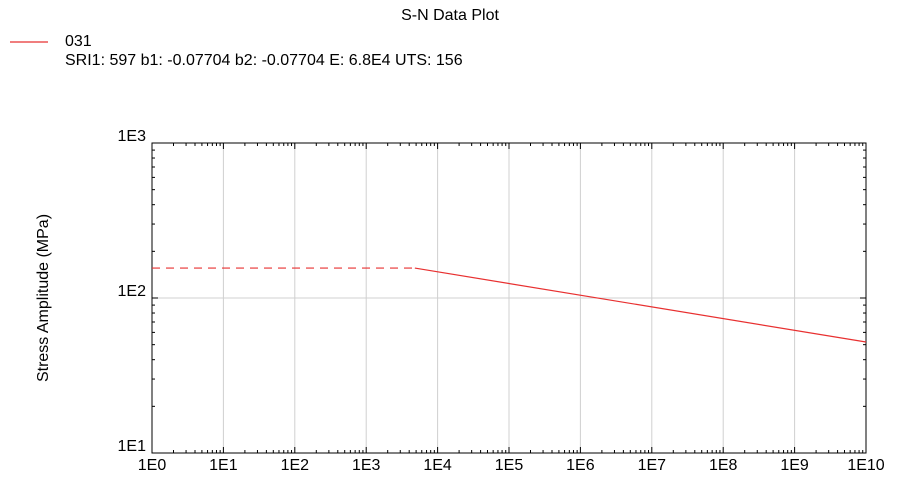 This screenshot has height=486, width=904. I want to click on x-tick-label: 1E0, so click(152, 465).